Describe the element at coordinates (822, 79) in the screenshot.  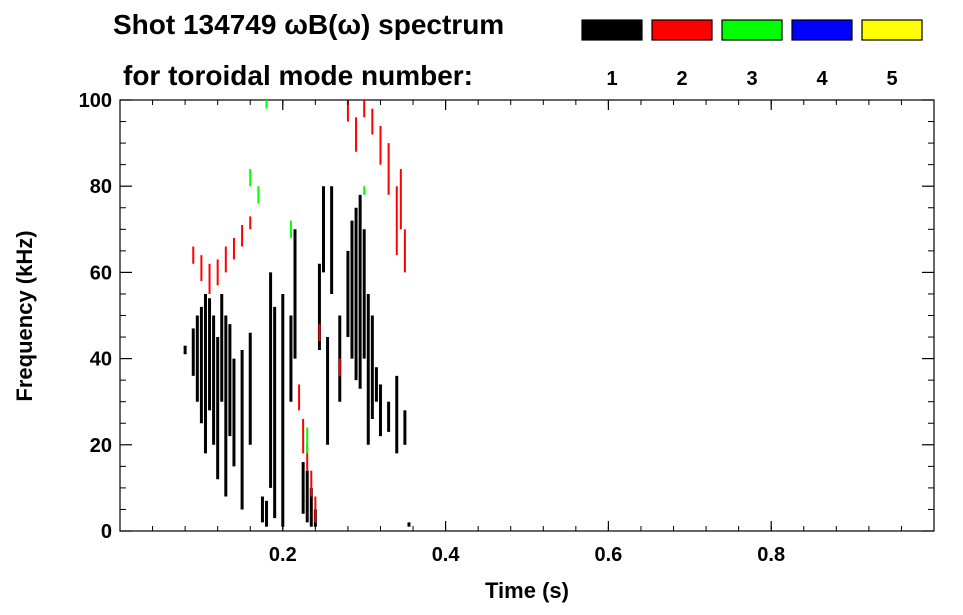
I see `legend-label-4: 4` at that location.